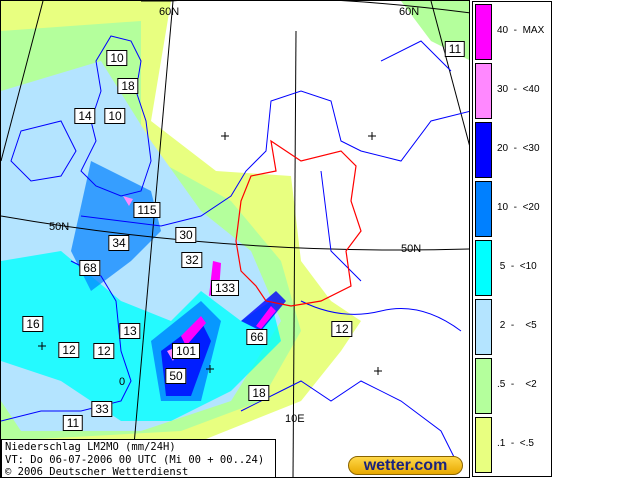 The width and height of the screenshot is (640, 478). Describe the element at coordinates (192, 260) in the screenshot. I see `precip-value: 32` at that location.